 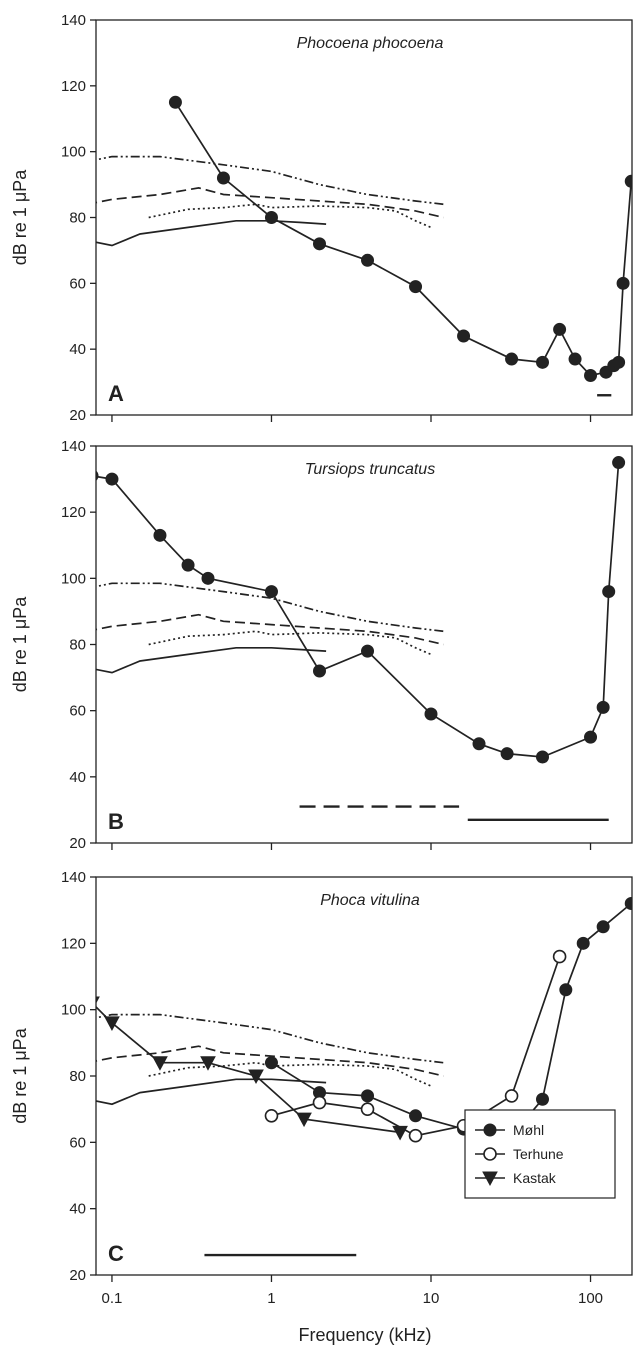 I want to click on series-terhune, so click(x=415, y=1046).